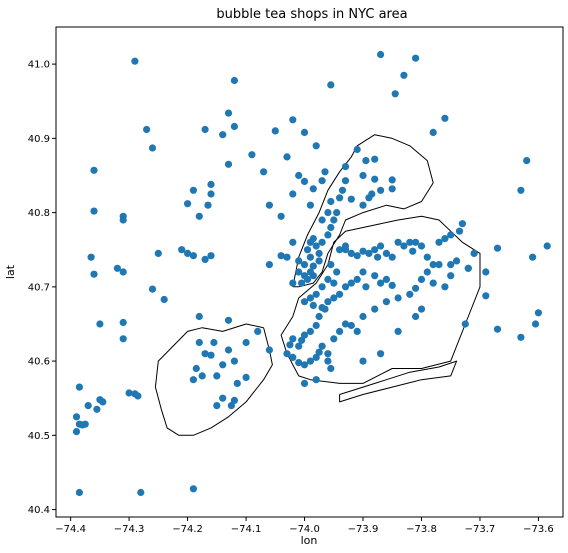 The image size is (568, 553). Describe the element at coordinates (39, 436) in the screenshot. I see `y-tick-label: 40.5` at that location.